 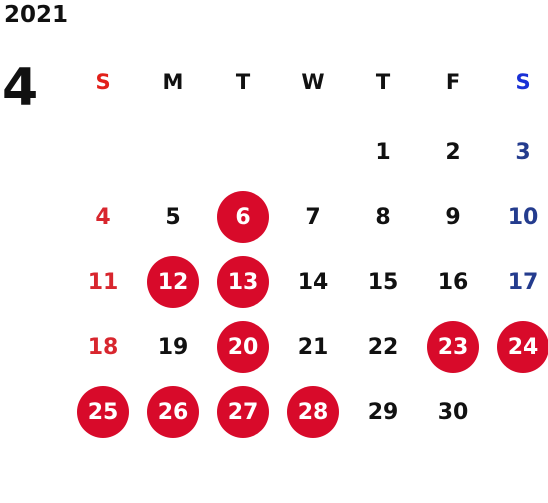 I want to click on calendar-day: 22, so click(x=383, y=347).